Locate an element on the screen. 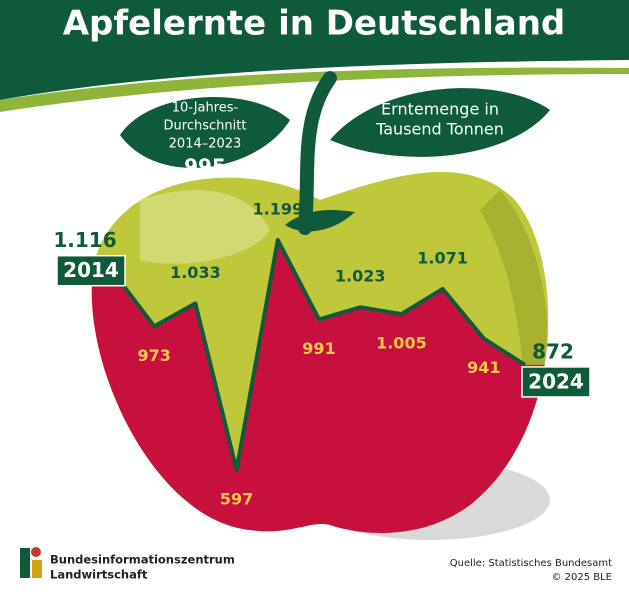  logo-text: Landwirtschaft is located at coordinates (99, 575).